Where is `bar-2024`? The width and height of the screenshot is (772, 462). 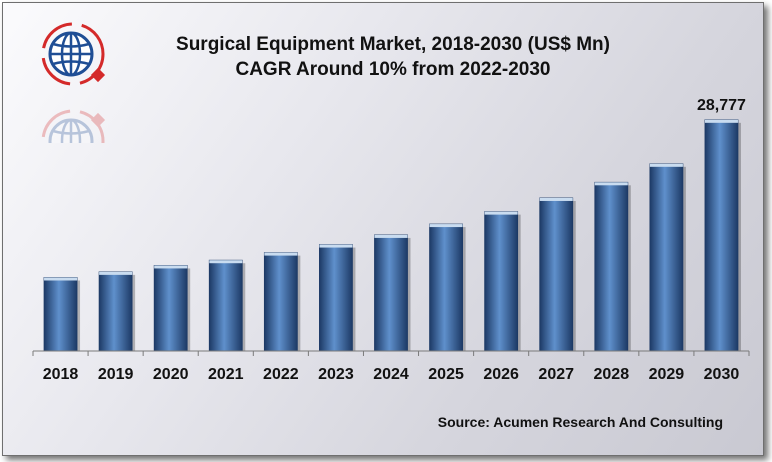
bar-2024 is located at coordinates (392, 293).